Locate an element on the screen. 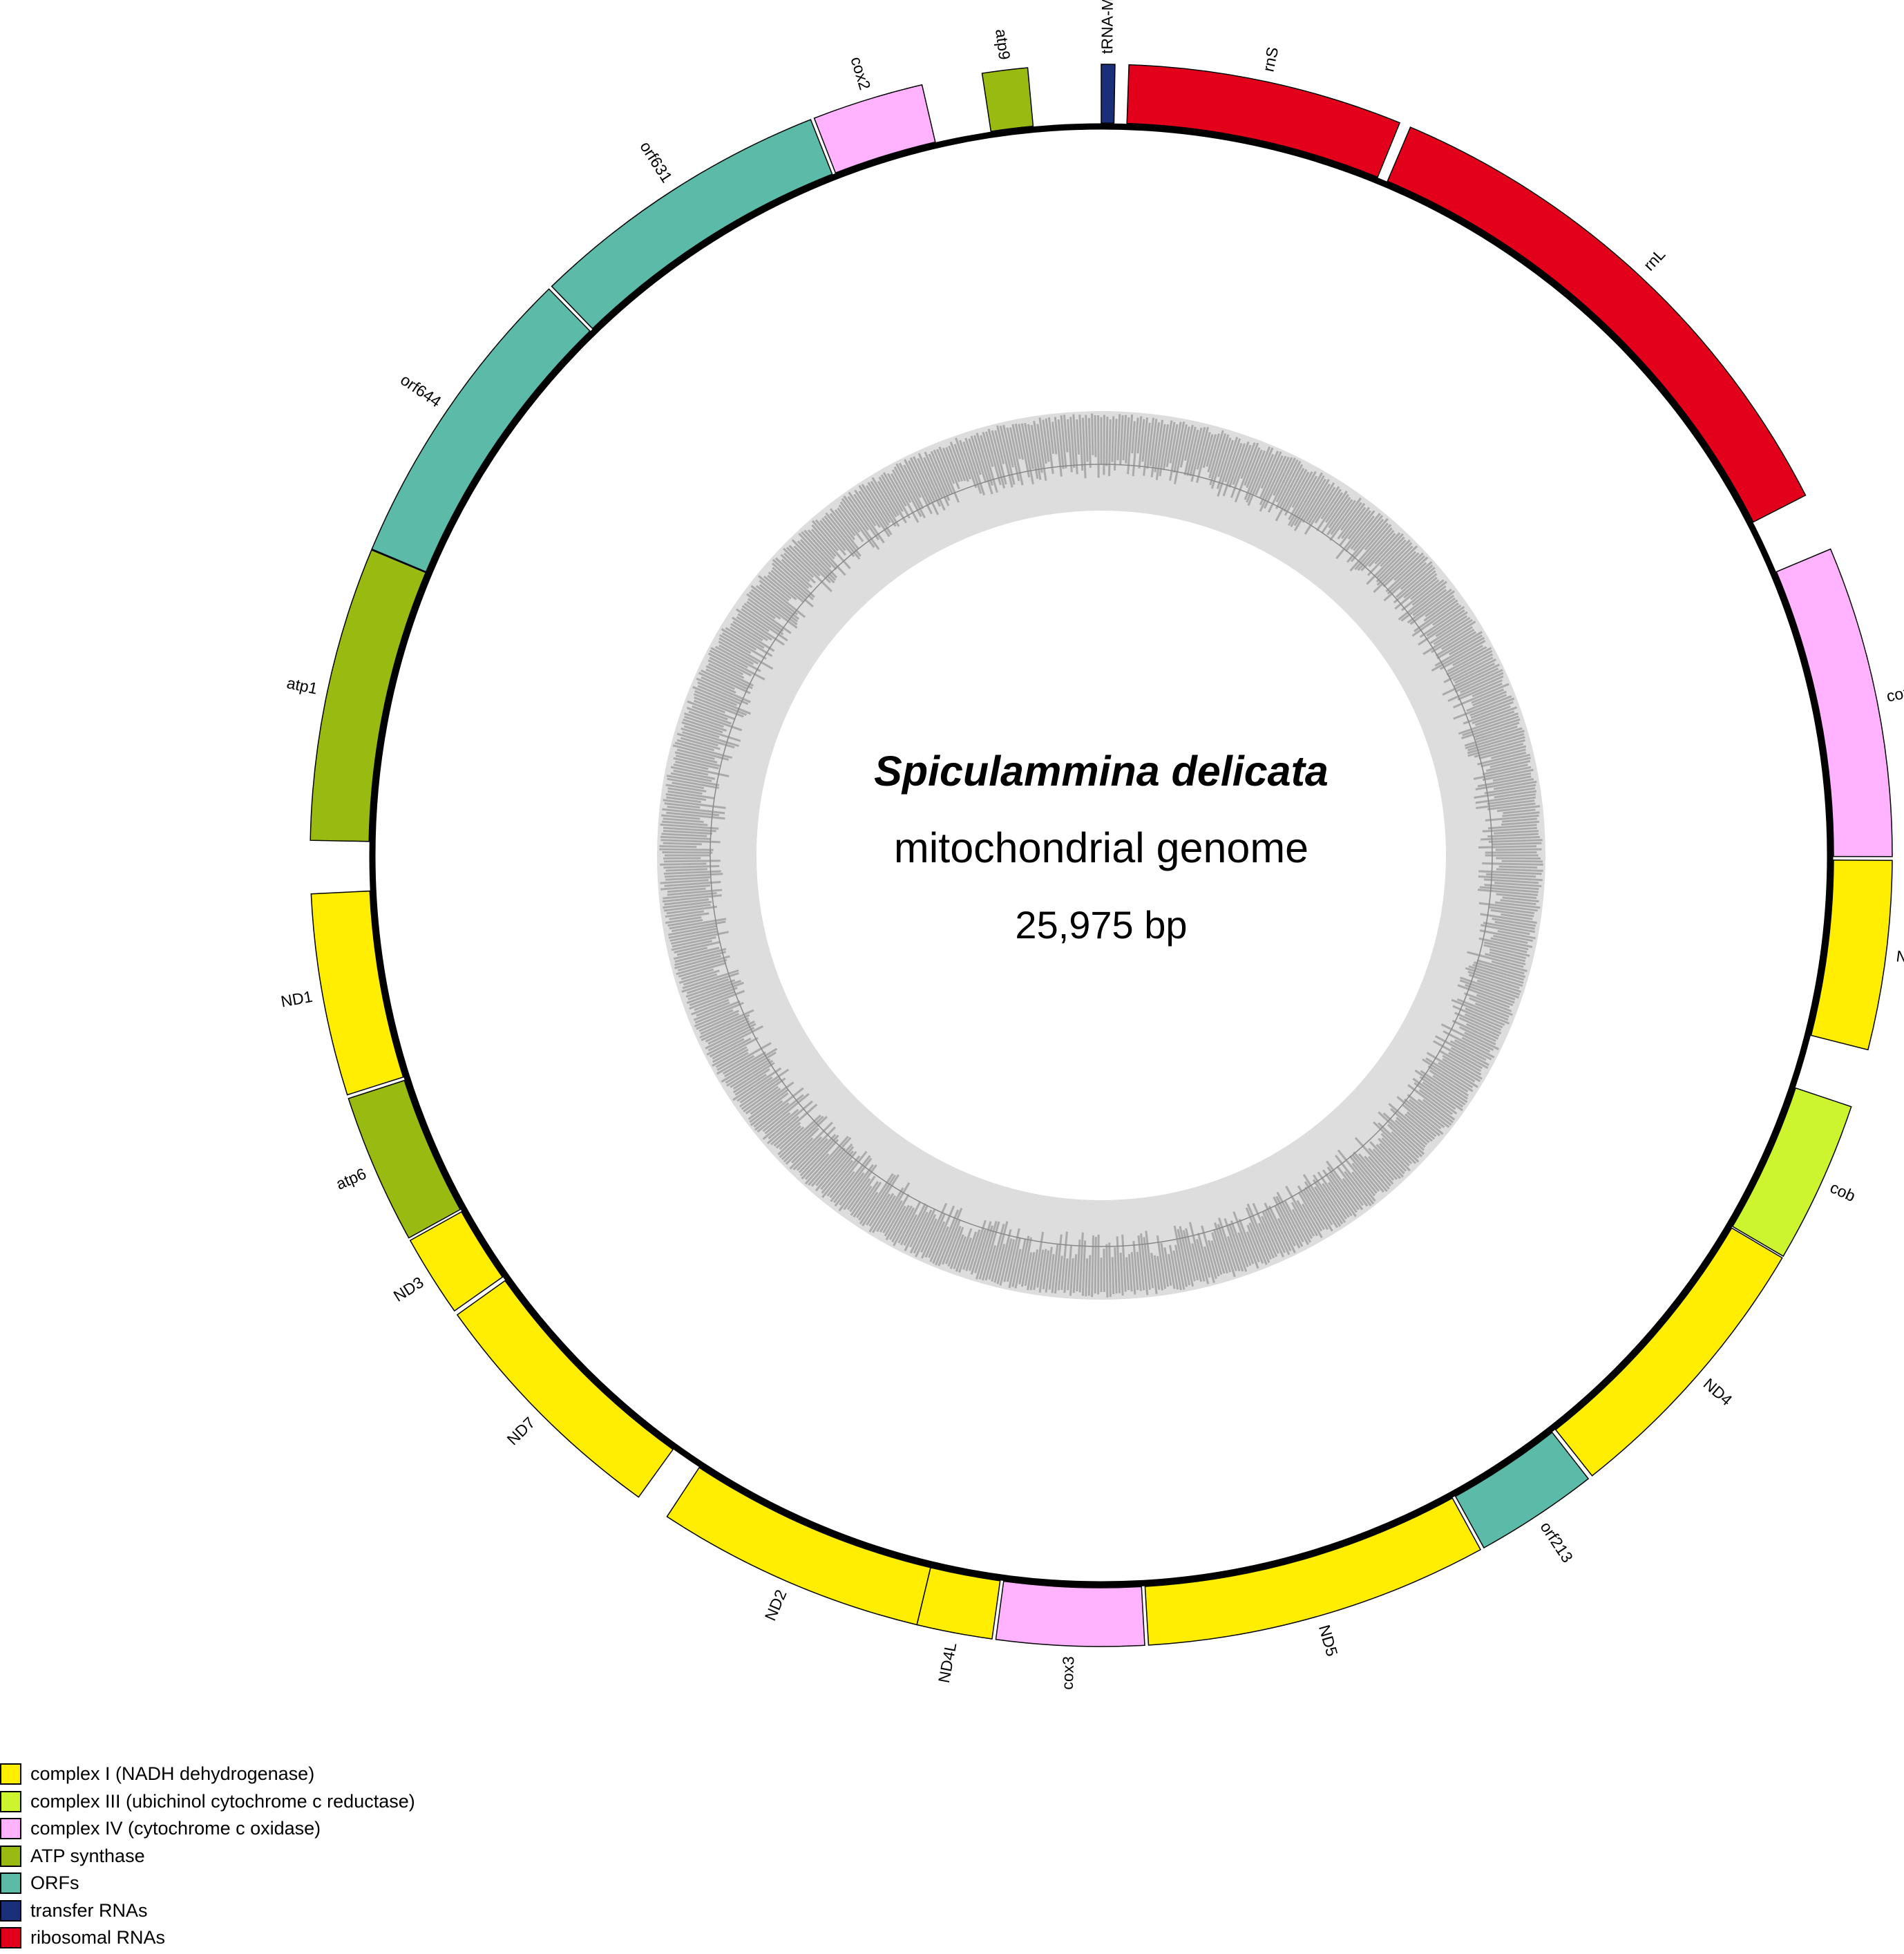 The image size is (1904, 1954). gene-block-nd7 is located at coordinates (565, 1389).